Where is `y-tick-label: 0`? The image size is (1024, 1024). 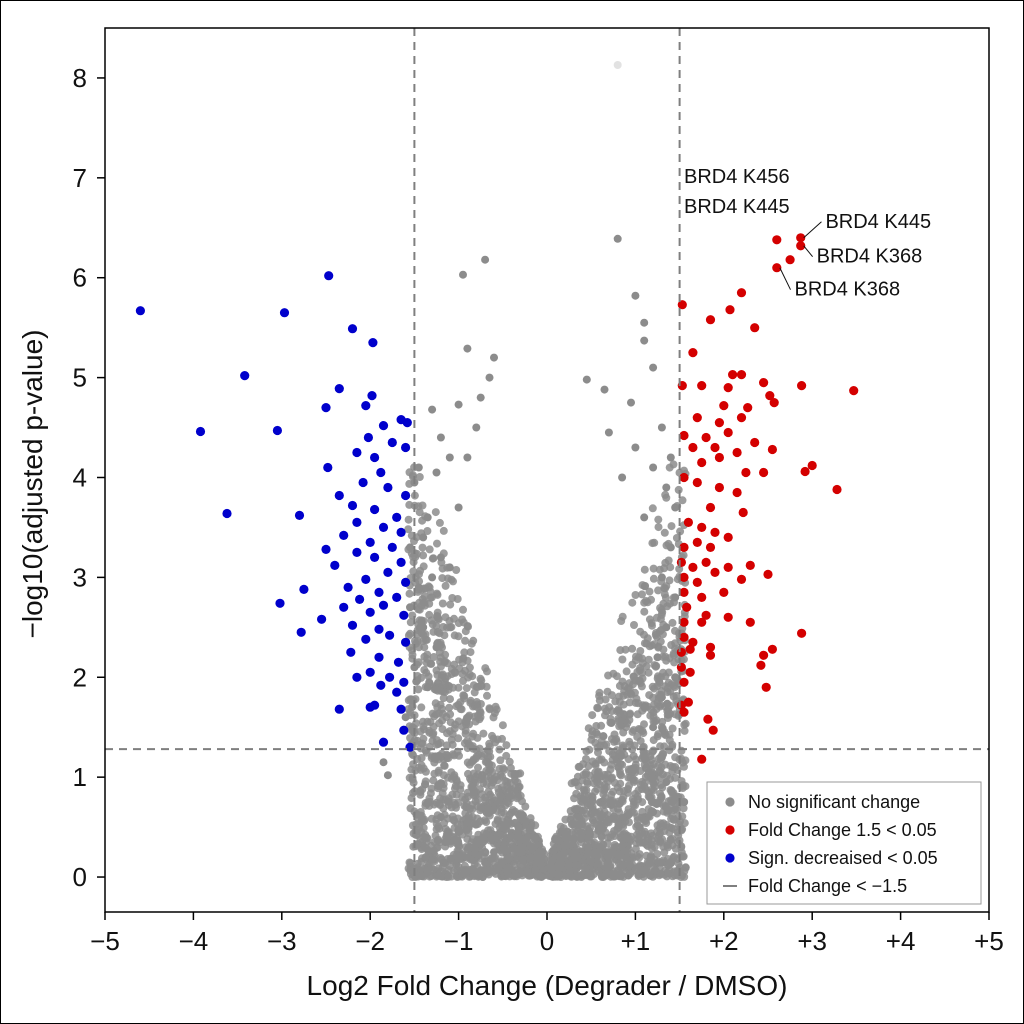 y-tick-label: 0 is located at coordinates (80, 877).